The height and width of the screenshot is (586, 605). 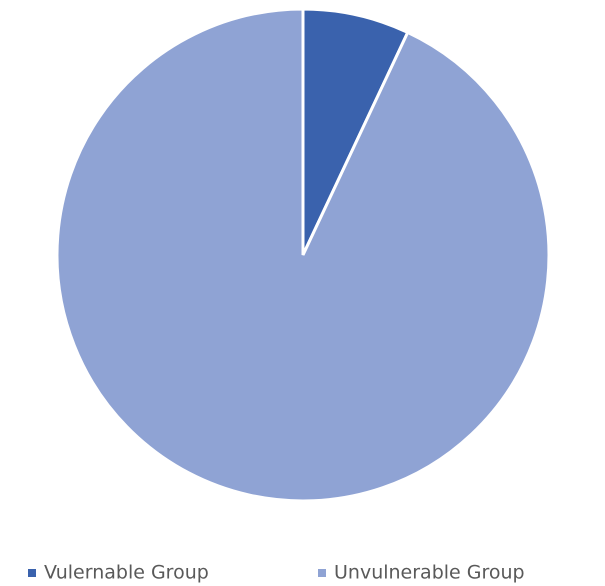 I want to click on pie-slice, so click(x=355, y=131).